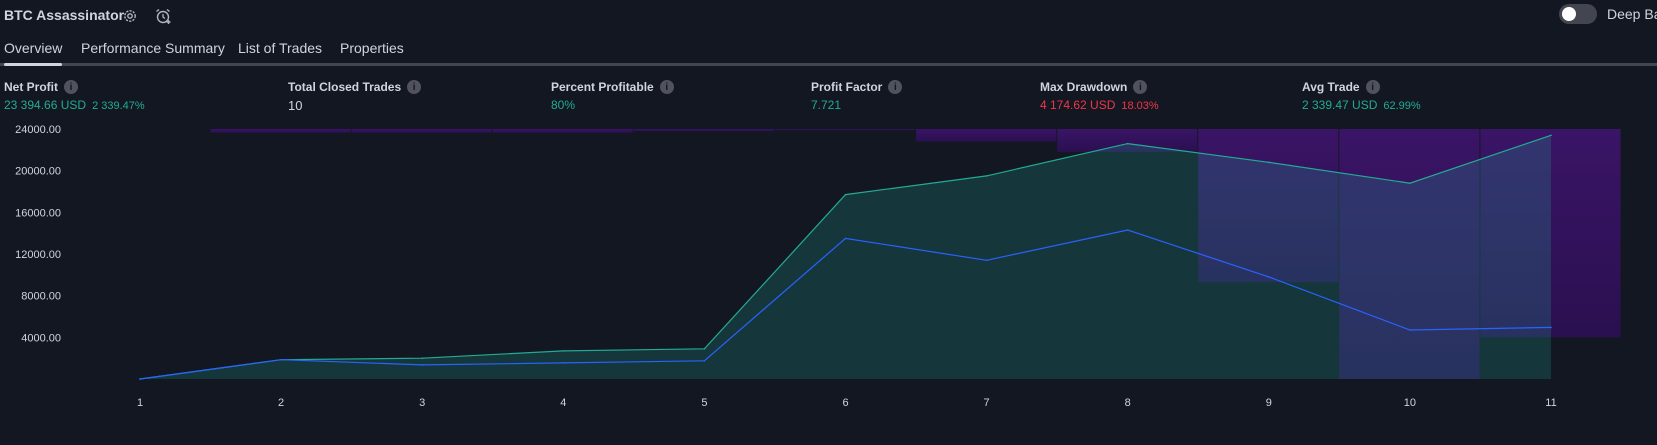 The image size is (1657, 445). I want to click on metric-value: 7.721, so click(826, 105).